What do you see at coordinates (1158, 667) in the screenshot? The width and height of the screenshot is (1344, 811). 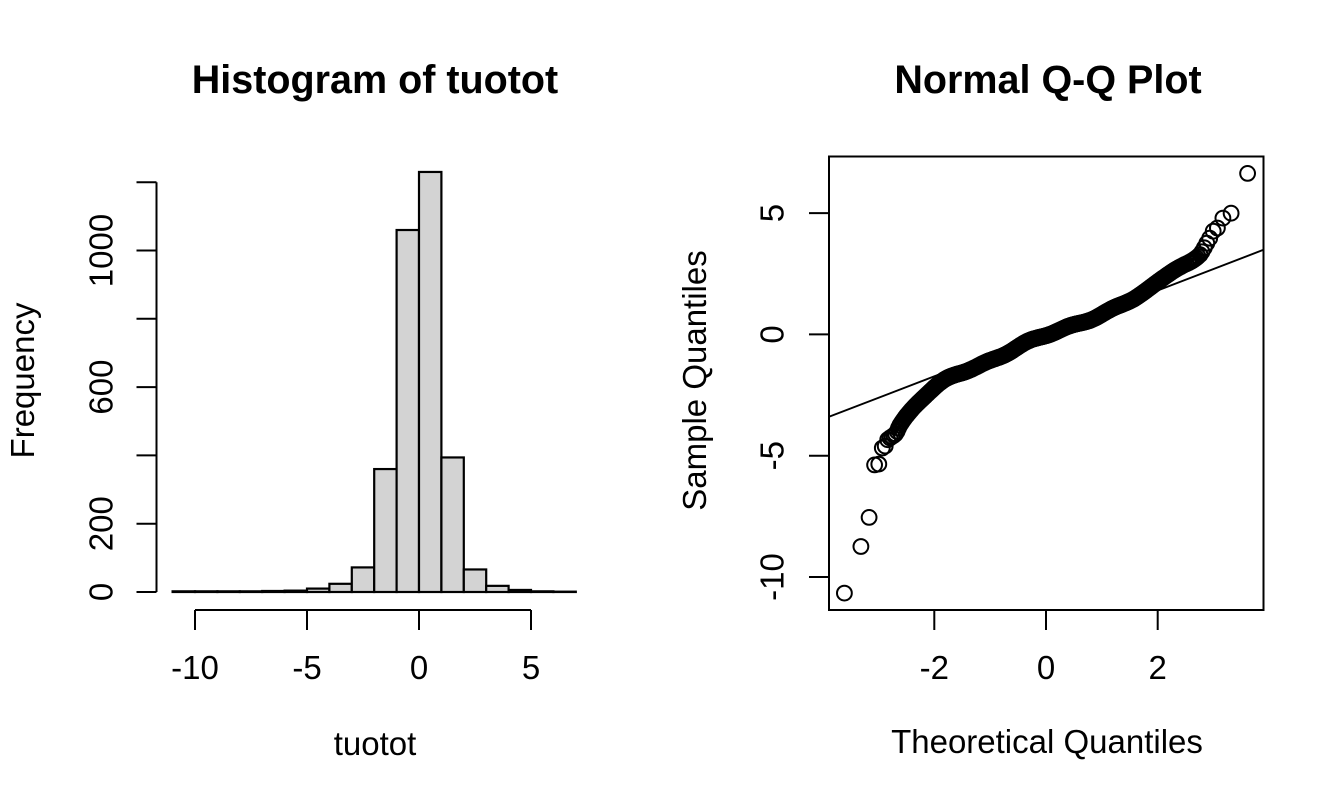 I see `svg-text: 2` at bounding box center [1158, 667].